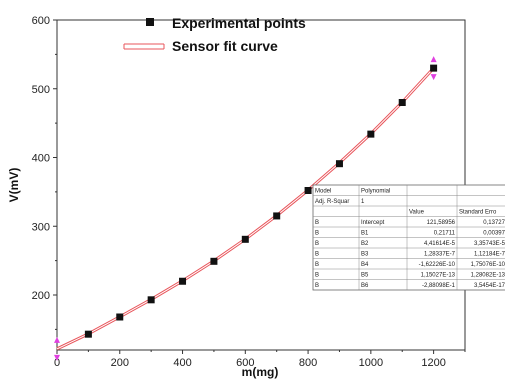 The height and width of the screenshot is (380, 505). What do you see at coordinates (260, 359) in the screenshot?
I see `x-axis-ticks: 0 200 400 600 800 1000 1200` at bounding box center [260, 359].